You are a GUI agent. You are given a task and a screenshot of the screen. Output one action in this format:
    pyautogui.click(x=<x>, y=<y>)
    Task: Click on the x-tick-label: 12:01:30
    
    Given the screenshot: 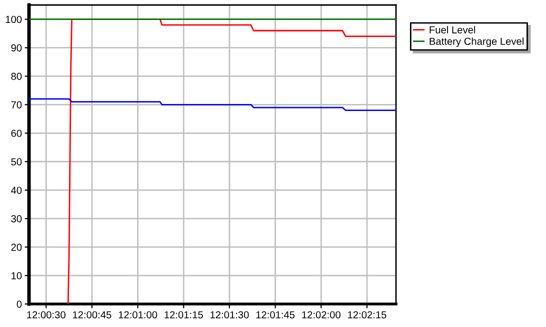 What is the action you would take?
    pyautogui.click(x=229, y=314)
    